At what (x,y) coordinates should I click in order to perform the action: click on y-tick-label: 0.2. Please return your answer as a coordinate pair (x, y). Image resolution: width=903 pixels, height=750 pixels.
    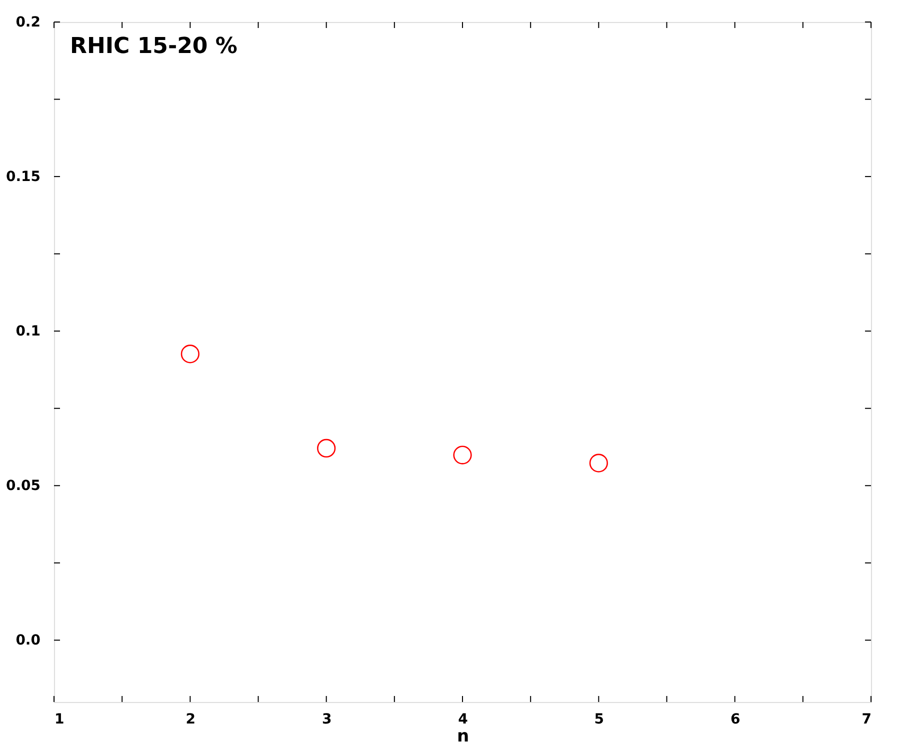
    Looking at the image, I should click on (28, 22).